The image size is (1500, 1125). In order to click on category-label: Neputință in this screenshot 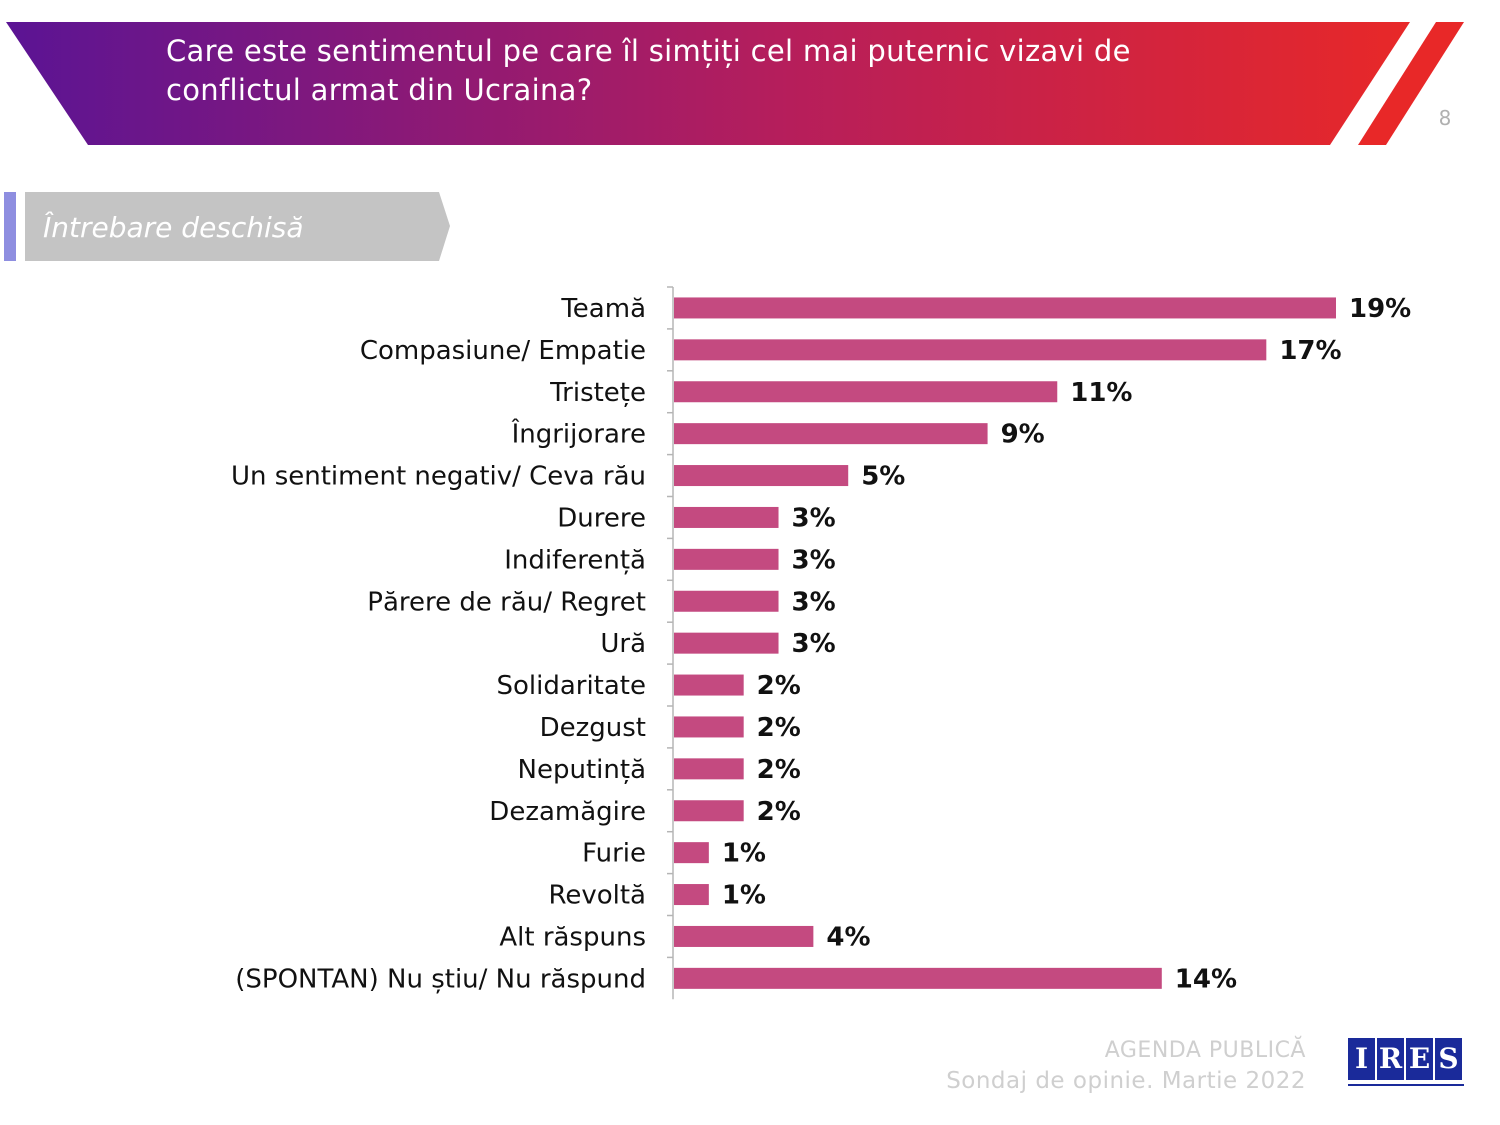, I will do `click(582, 770)`.